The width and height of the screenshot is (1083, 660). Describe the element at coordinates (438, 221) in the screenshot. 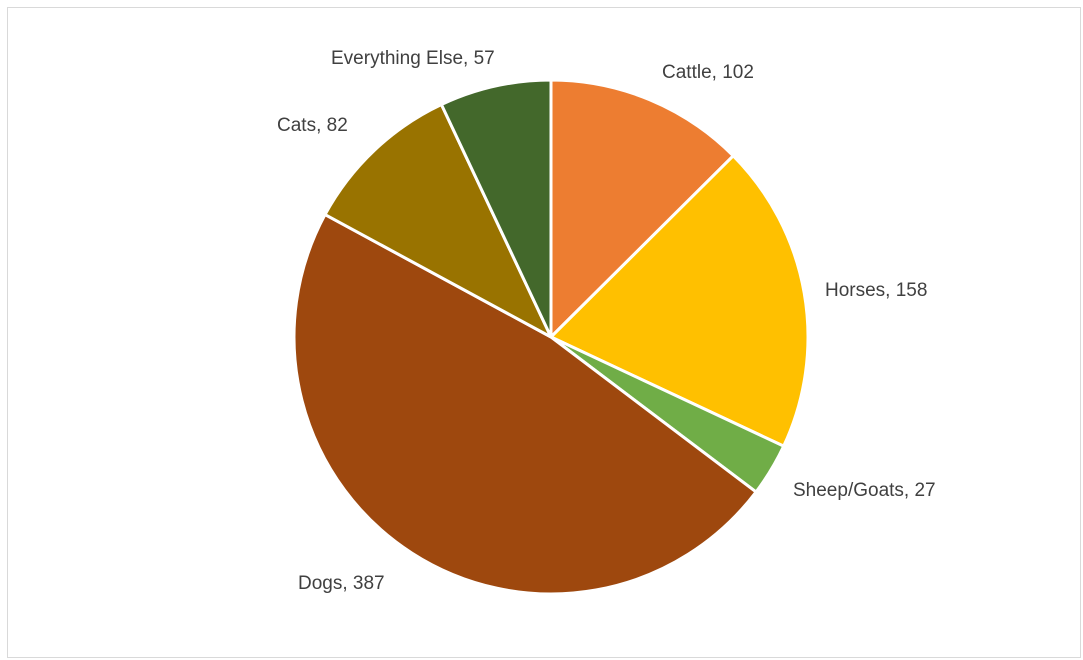

I see `pie-slice-cats` at that location.